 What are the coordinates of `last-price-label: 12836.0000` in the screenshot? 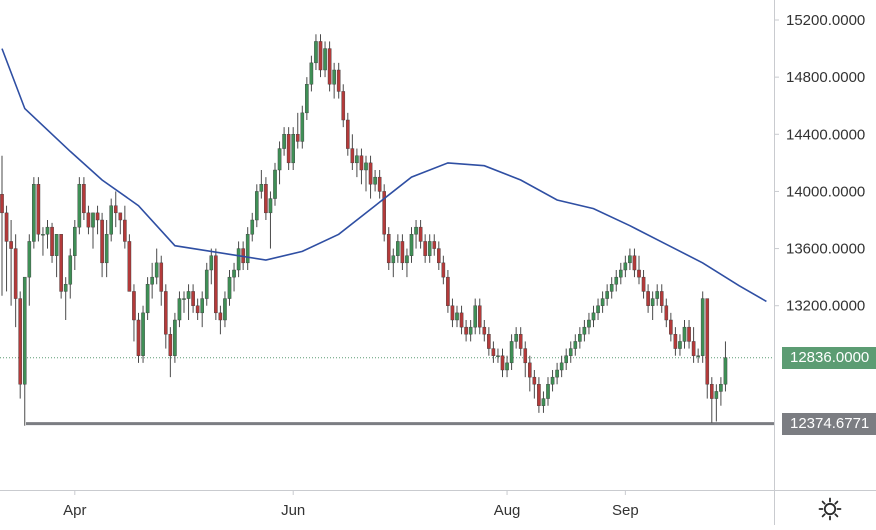 It's located at (829, 357).